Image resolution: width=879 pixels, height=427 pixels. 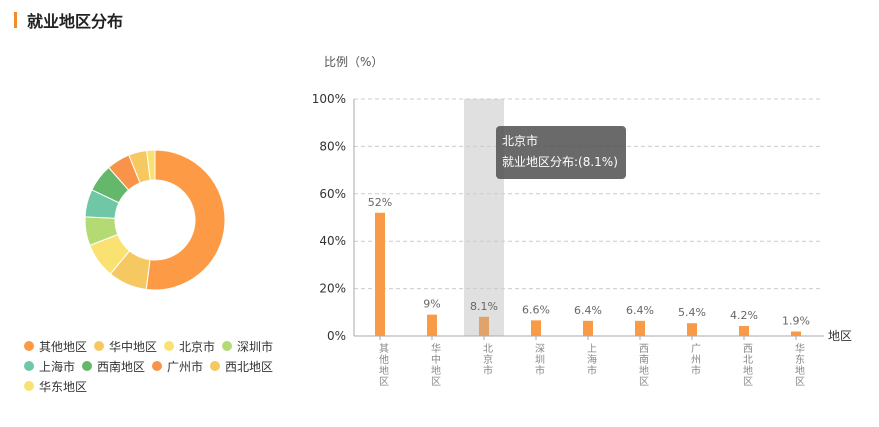 What do you see at coordinates (353, 62) in the screenshot?
I see `y-axis-label: 比例（%）` at bounding box center [353, 62].